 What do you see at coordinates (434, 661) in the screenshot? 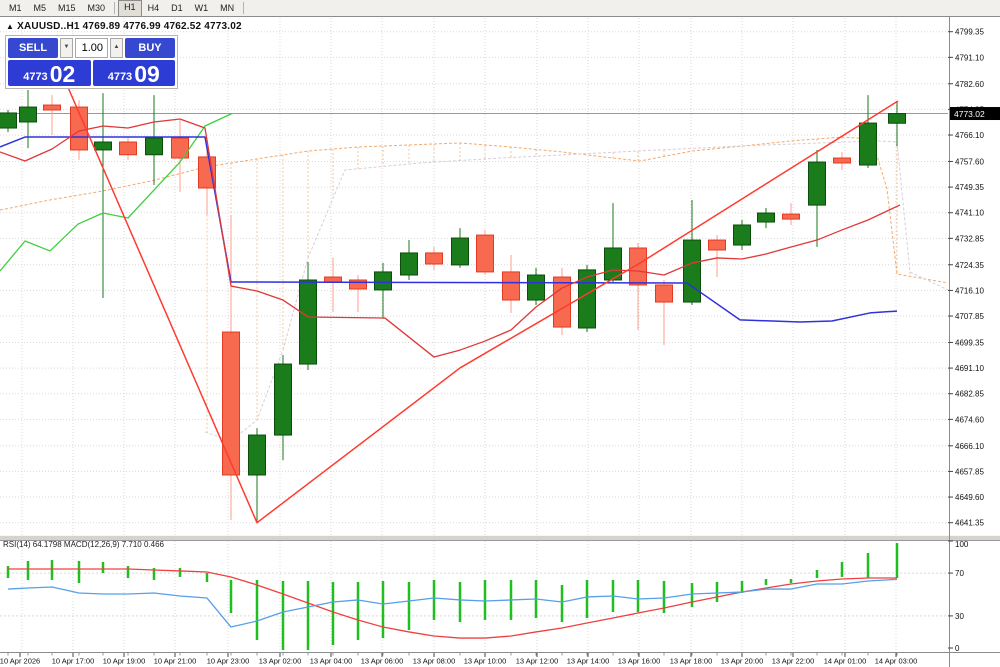
I see `svg-text: 13 Apr 08:00` at bounding box center [434, 661].